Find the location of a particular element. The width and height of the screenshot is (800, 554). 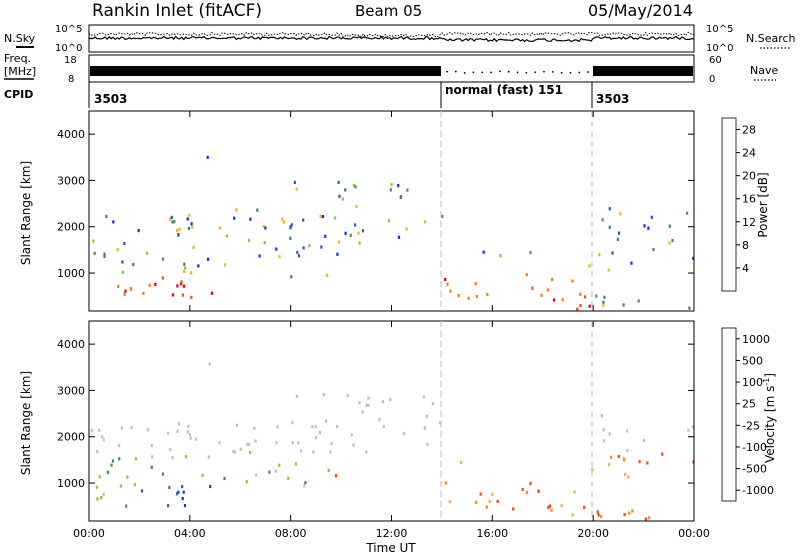

colorbar-tick-label: -500 is located at coordinates (754, 469).